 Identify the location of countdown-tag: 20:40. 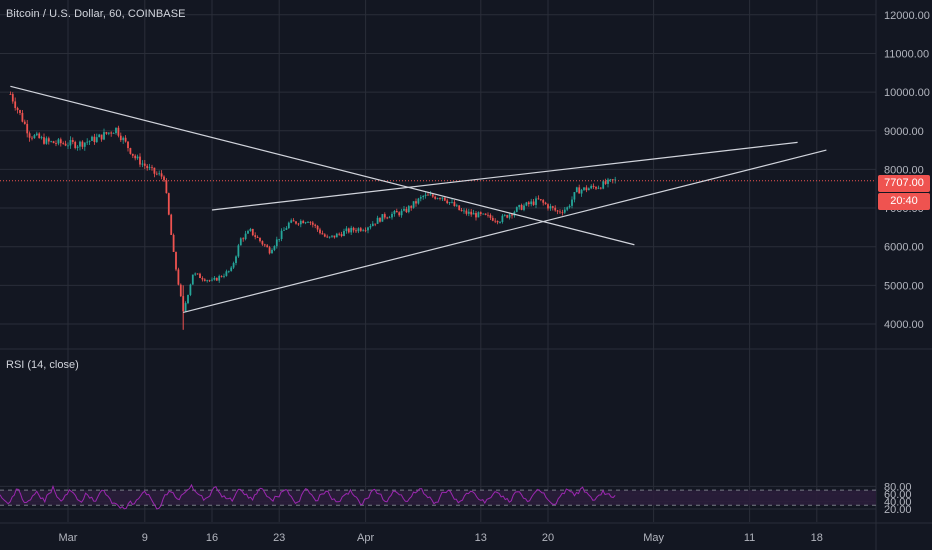
(904, 201).